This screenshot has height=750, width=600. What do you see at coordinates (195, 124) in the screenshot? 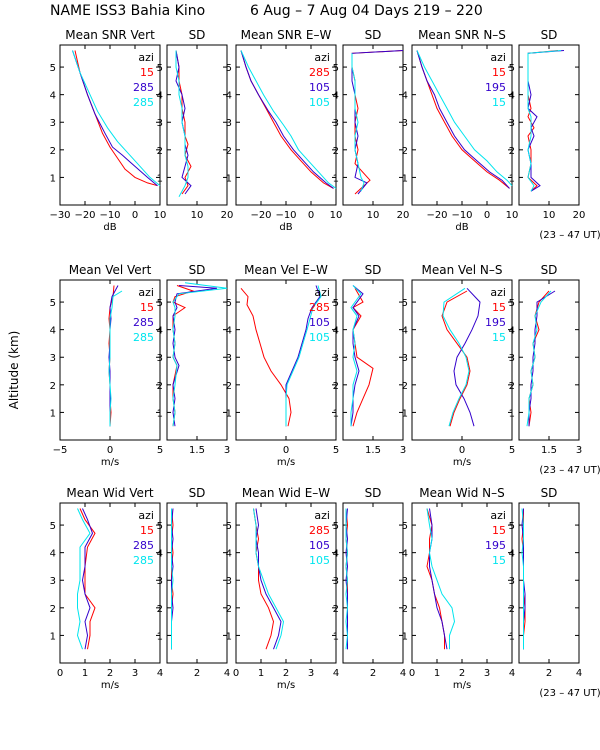
I see `panel-0-1: SD 1 2 3 4 5 10 20` at bounding box center [195, 124].